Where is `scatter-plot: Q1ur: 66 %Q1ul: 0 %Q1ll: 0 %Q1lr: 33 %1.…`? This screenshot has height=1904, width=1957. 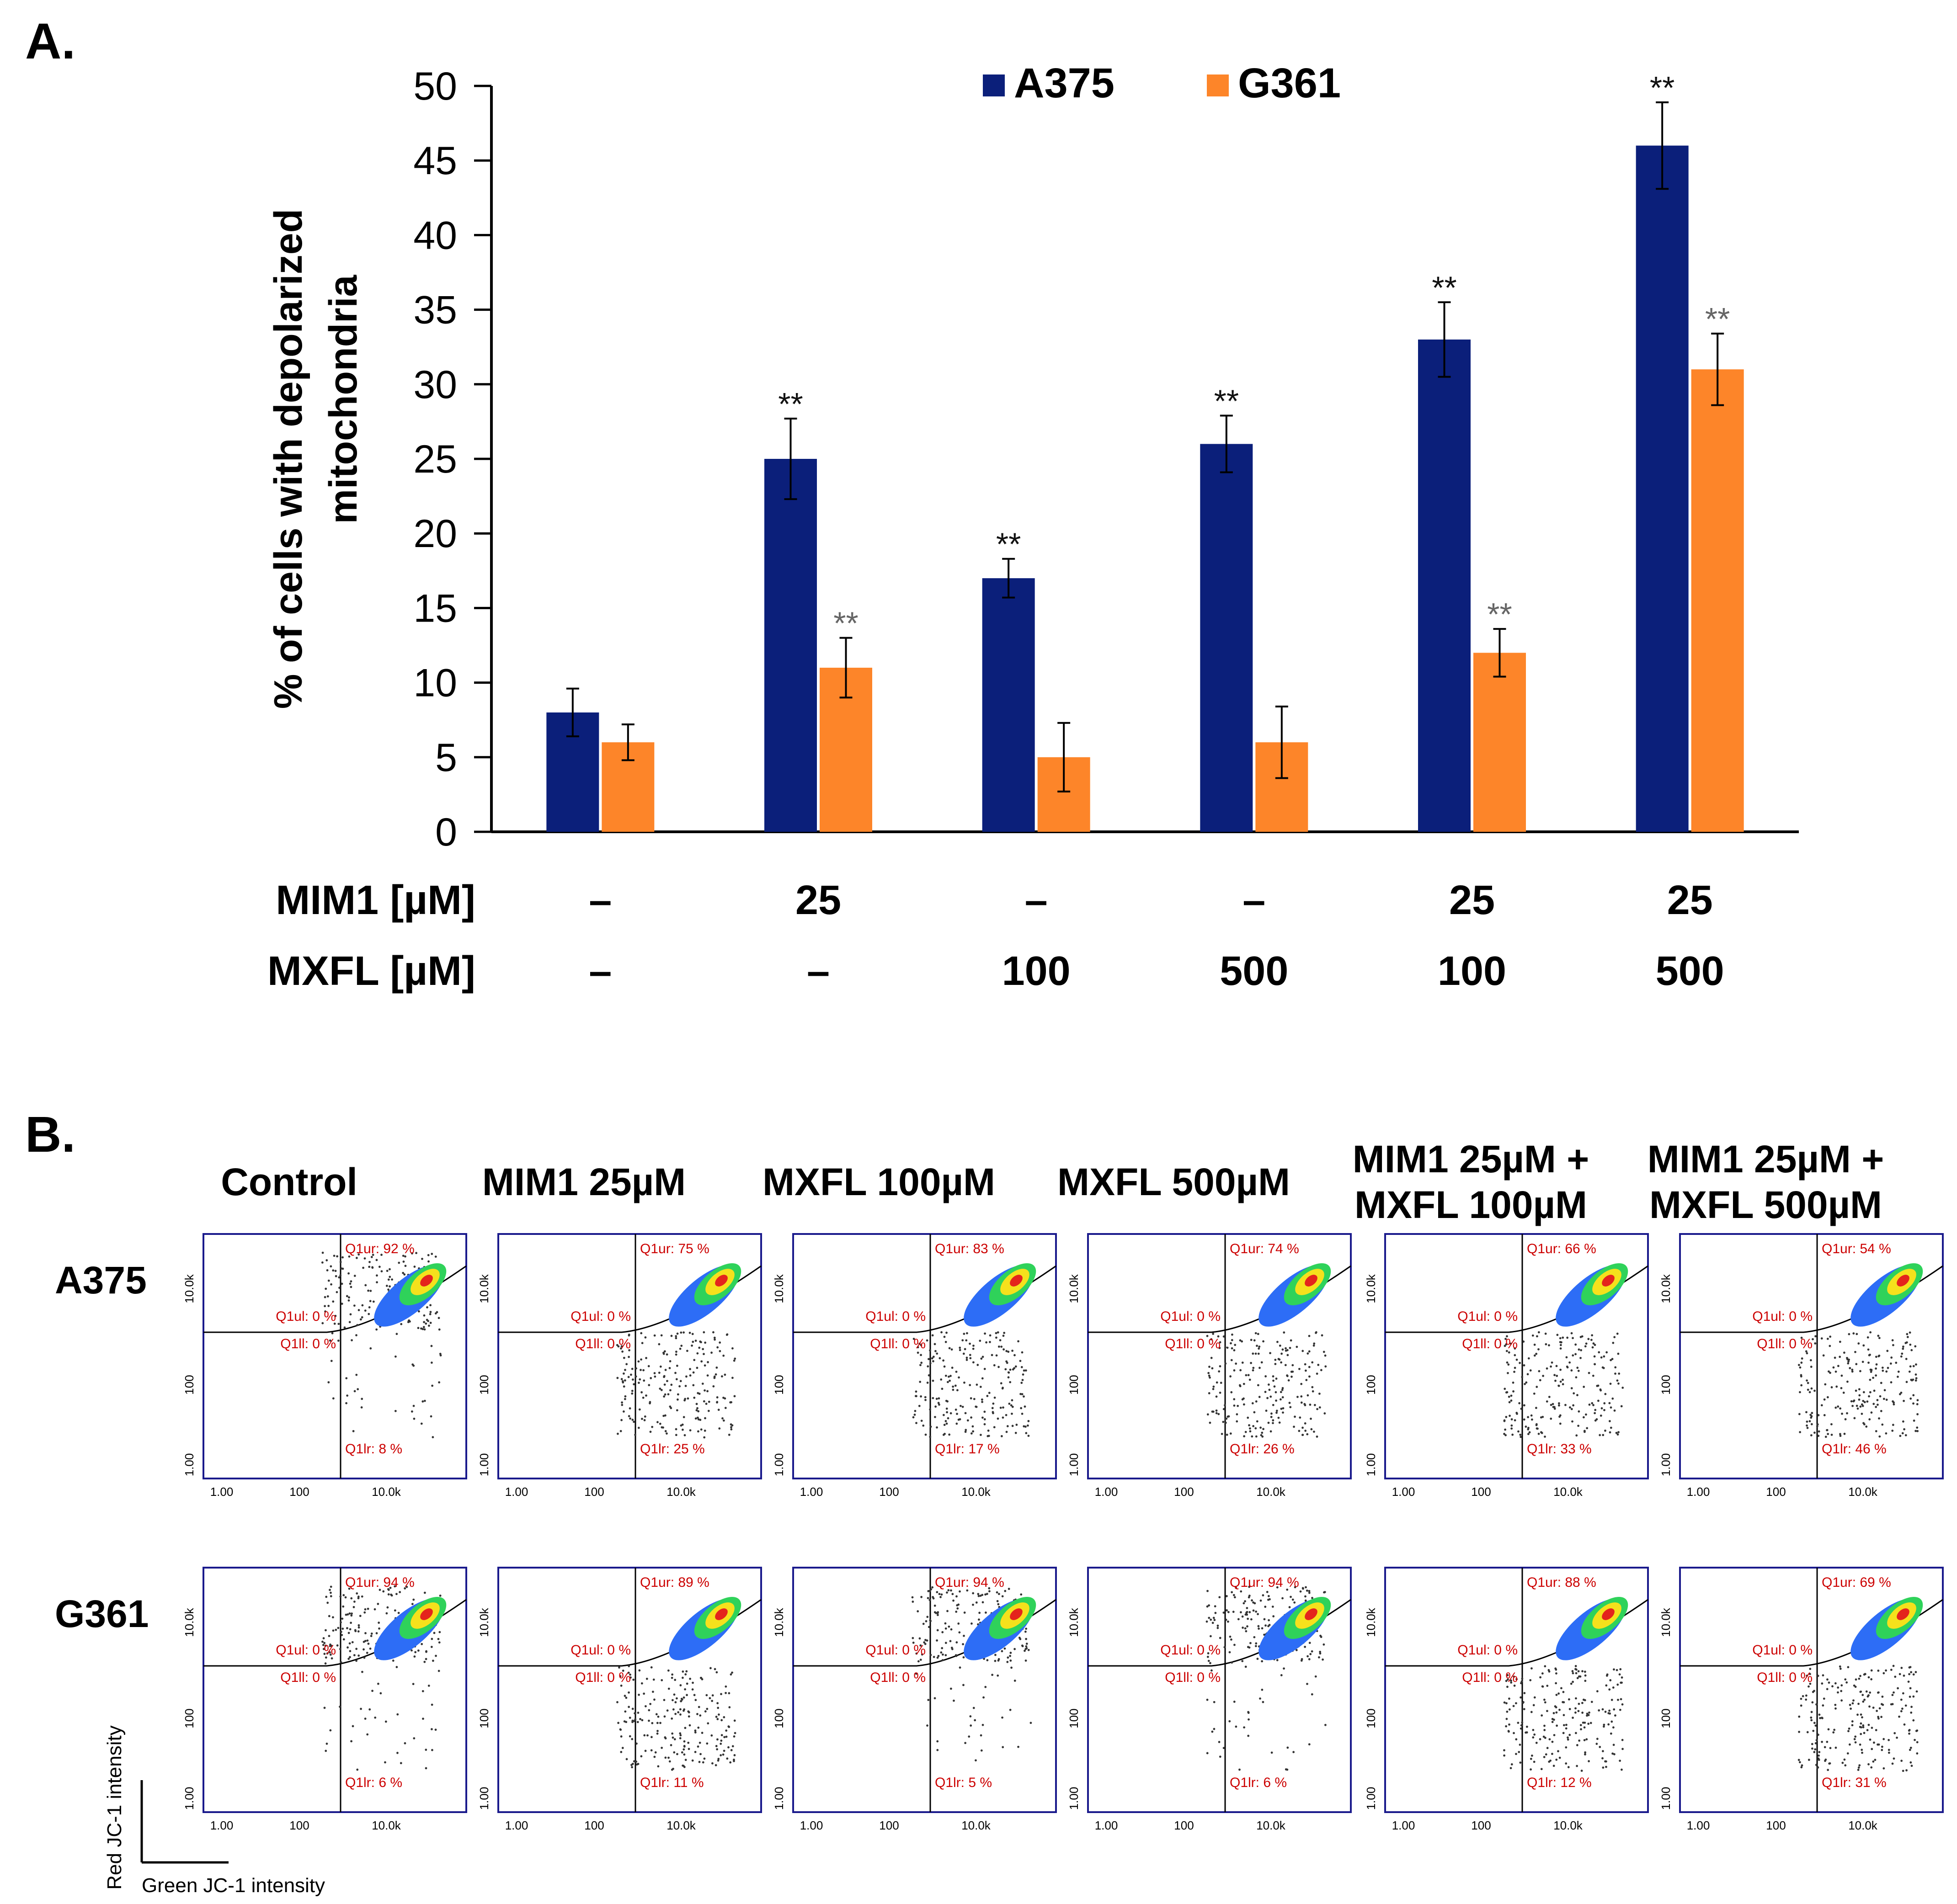 scatter-plot: Q1ur: 66 %Q1ul: 0 %Q1ll: 0 %Q1lr: 33 %1.… is located at coordinates (1506, 1366).